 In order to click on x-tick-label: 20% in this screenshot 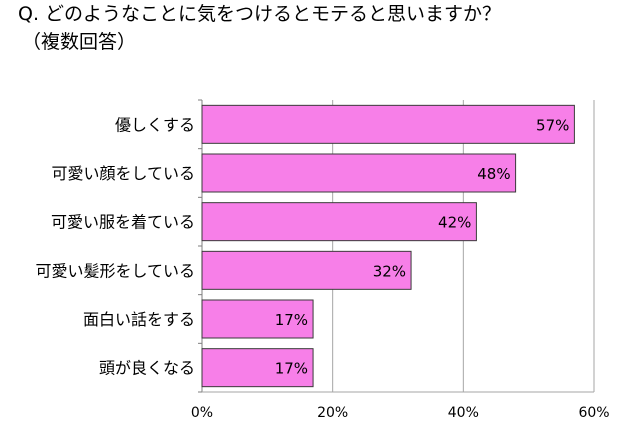, I will do `click(332, 413)`.